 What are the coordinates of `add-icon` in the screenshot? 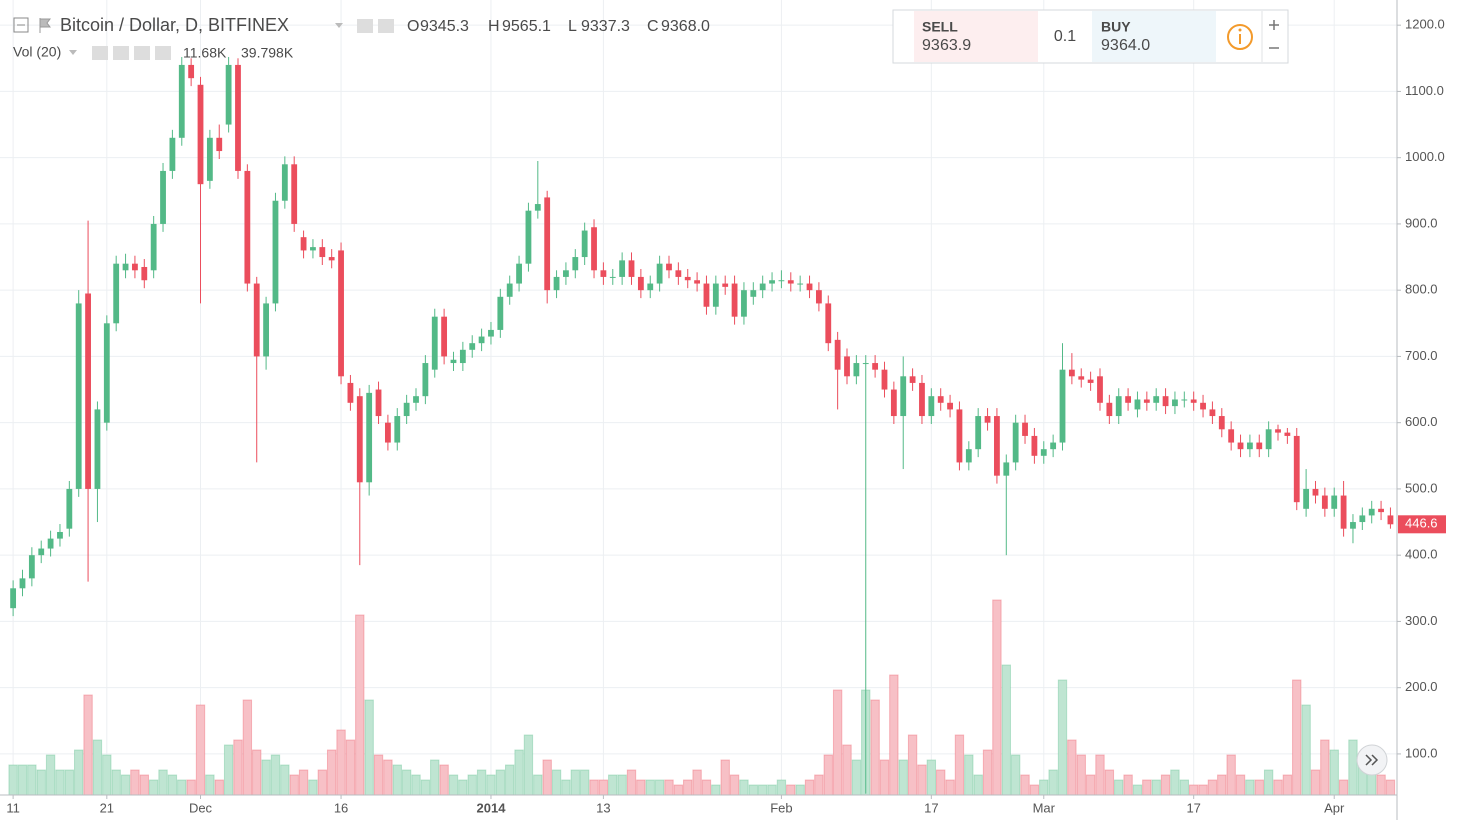 It's located at (142, 53).